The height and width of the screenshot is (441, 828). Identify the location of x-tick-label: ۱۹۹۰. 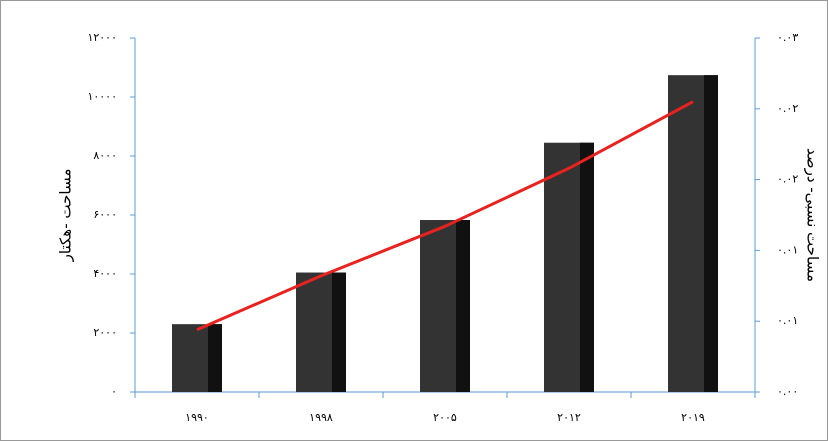
(197, 417).